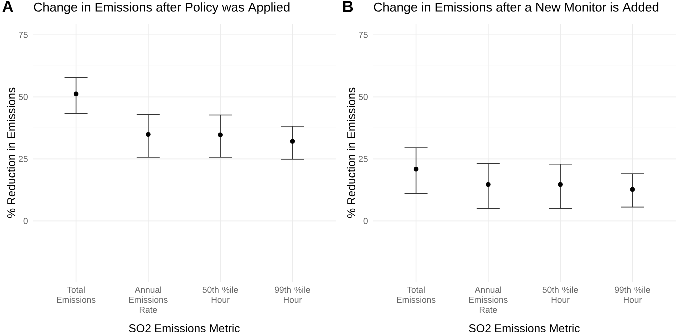 The image size is (681, 334). Describe the element at coordinates (516, 8) in the screenshot. I see `chart-title: Change in Emissions after a New Monitor is Added` at that location.